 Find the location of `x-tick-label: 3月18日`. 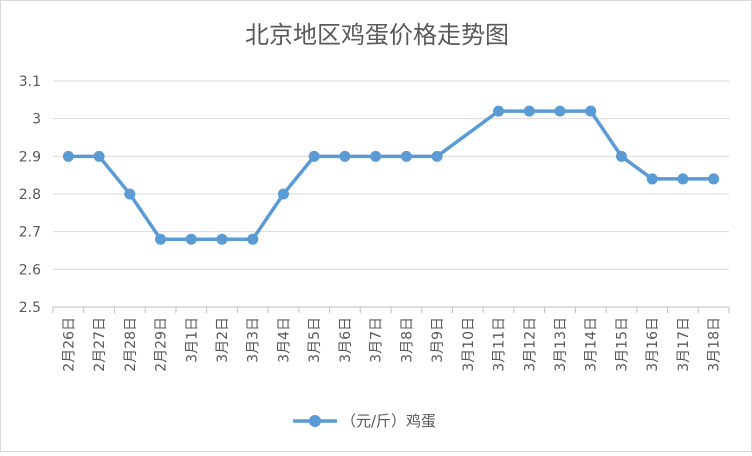

x-tick-label: 3月18日 is located at coordinates (715, 344).